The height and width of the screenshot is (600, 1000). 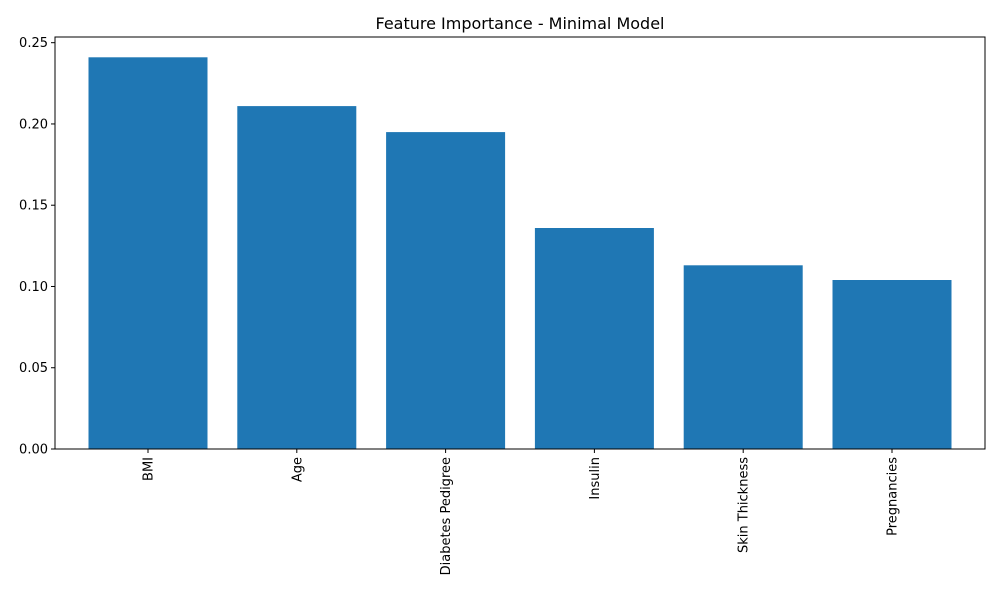 I want to click on bar-skin-thickness, so click(x=743, y=357).